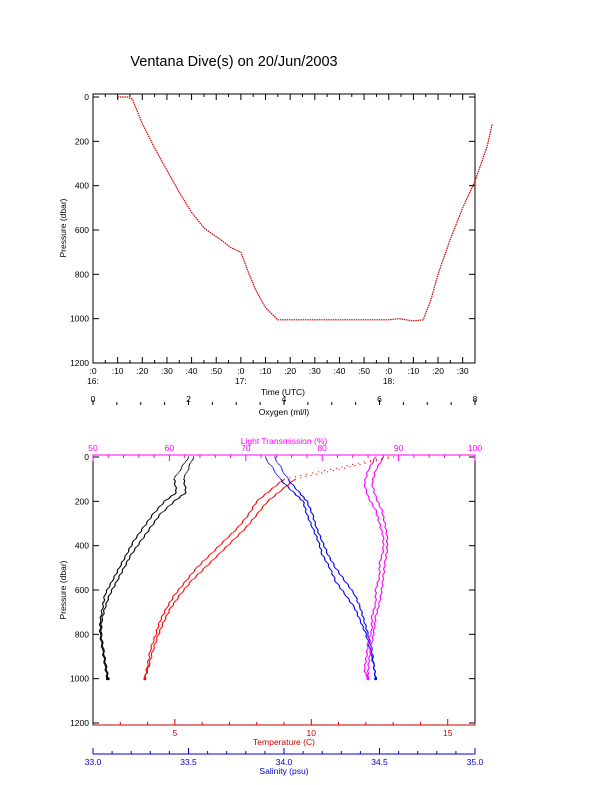 The height and width of the screenshot is (785, 612). I want to click on salinity-tick-label: 33.5, so click(188, 762).